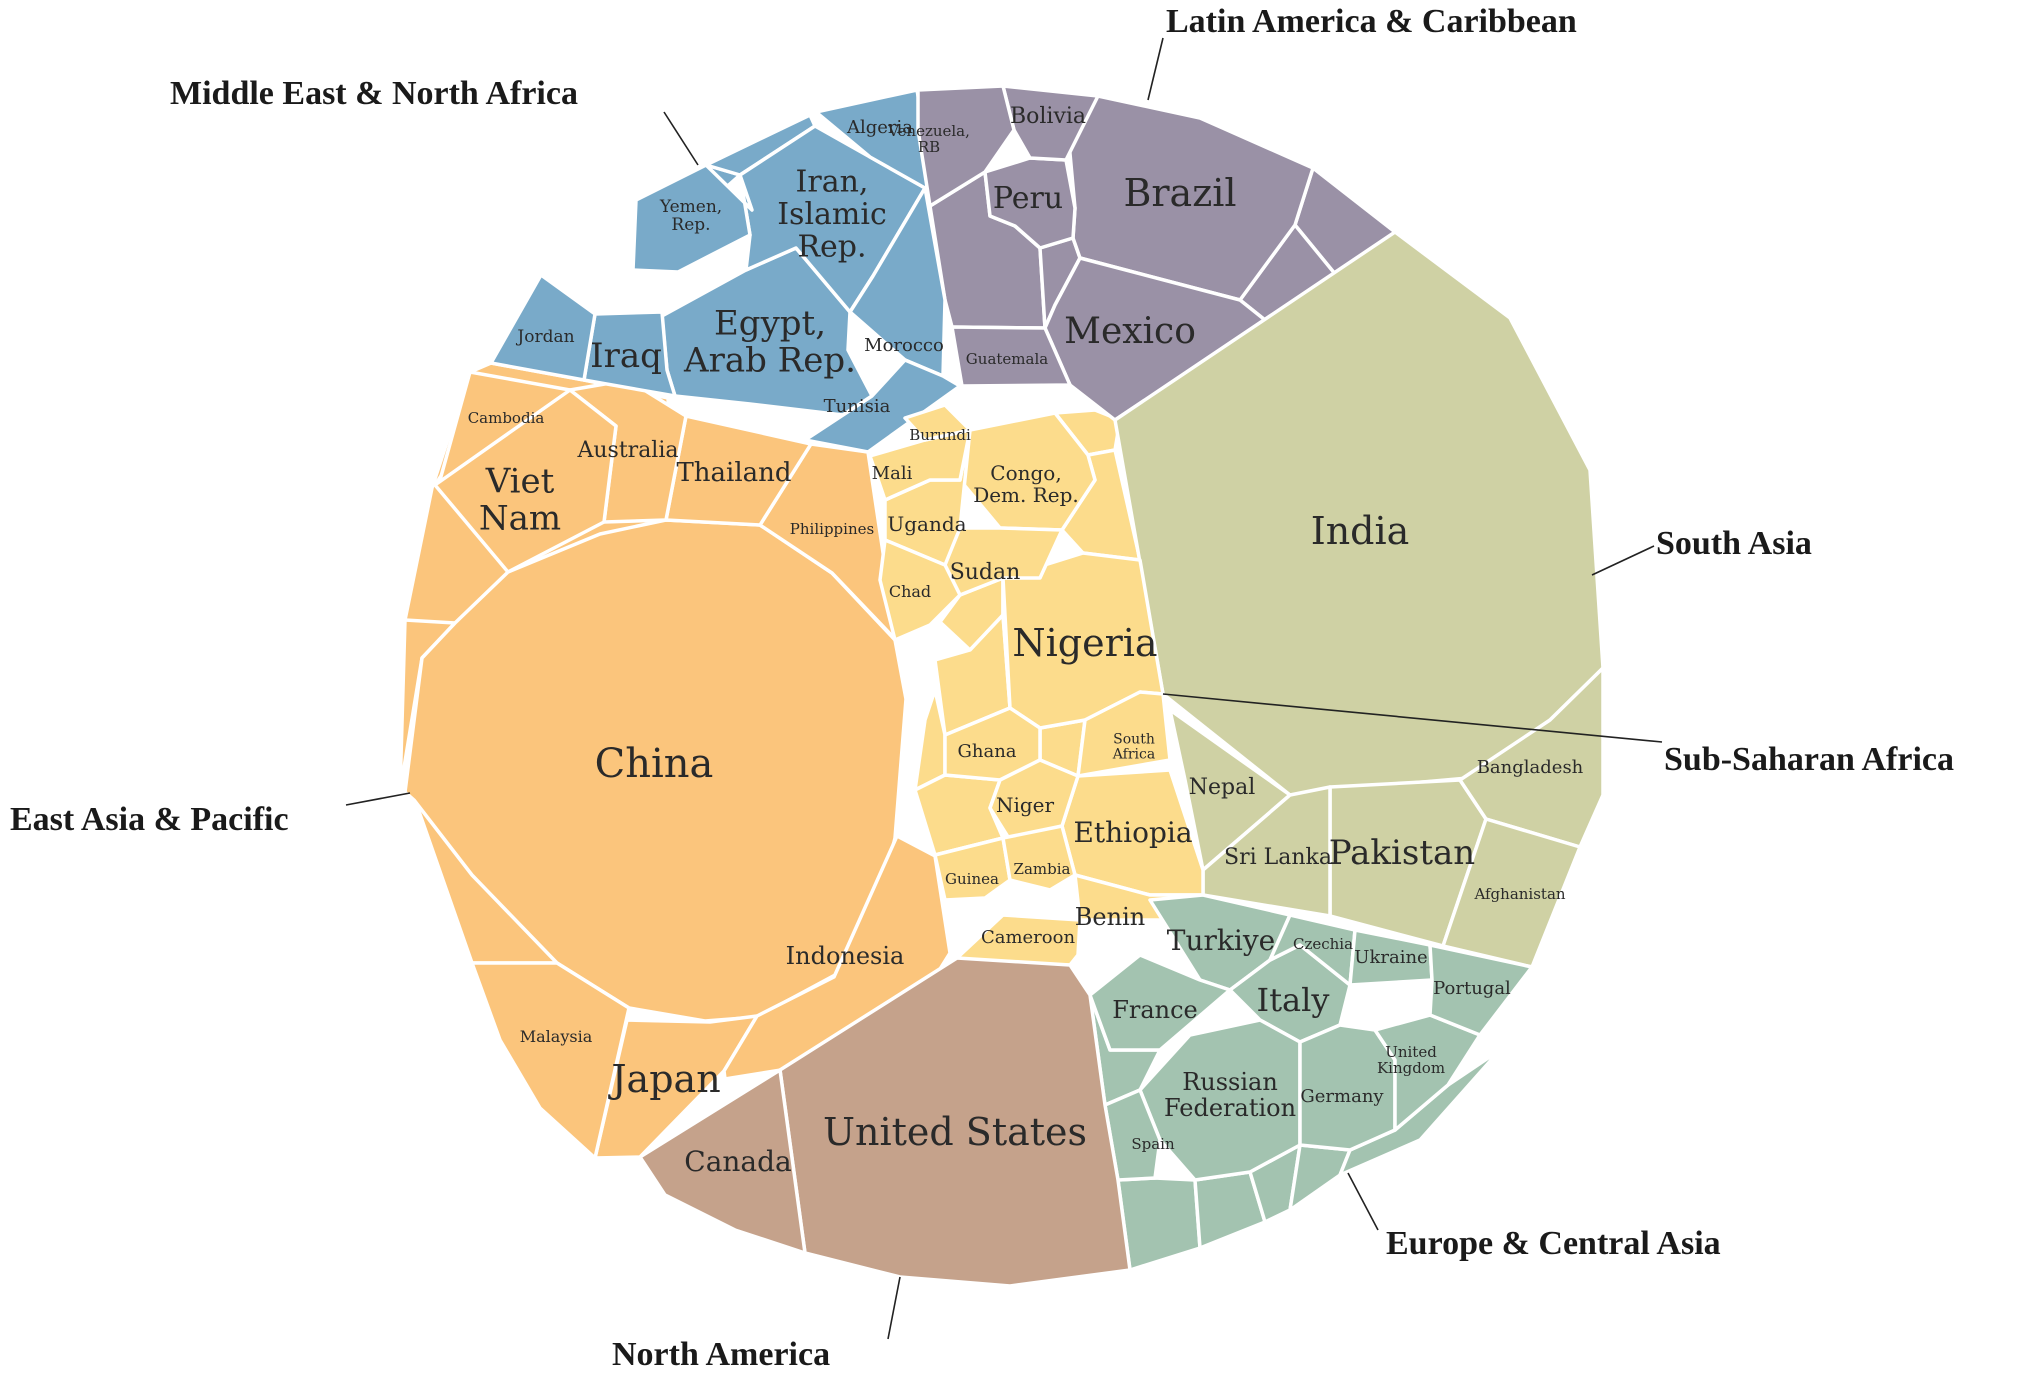 The image size is (2023, 1373). What do you see at coordinates (1519, 894) in the screenshot?
I see `label-afghanistan: Afghanistan` at bounding box center [1519, 894].